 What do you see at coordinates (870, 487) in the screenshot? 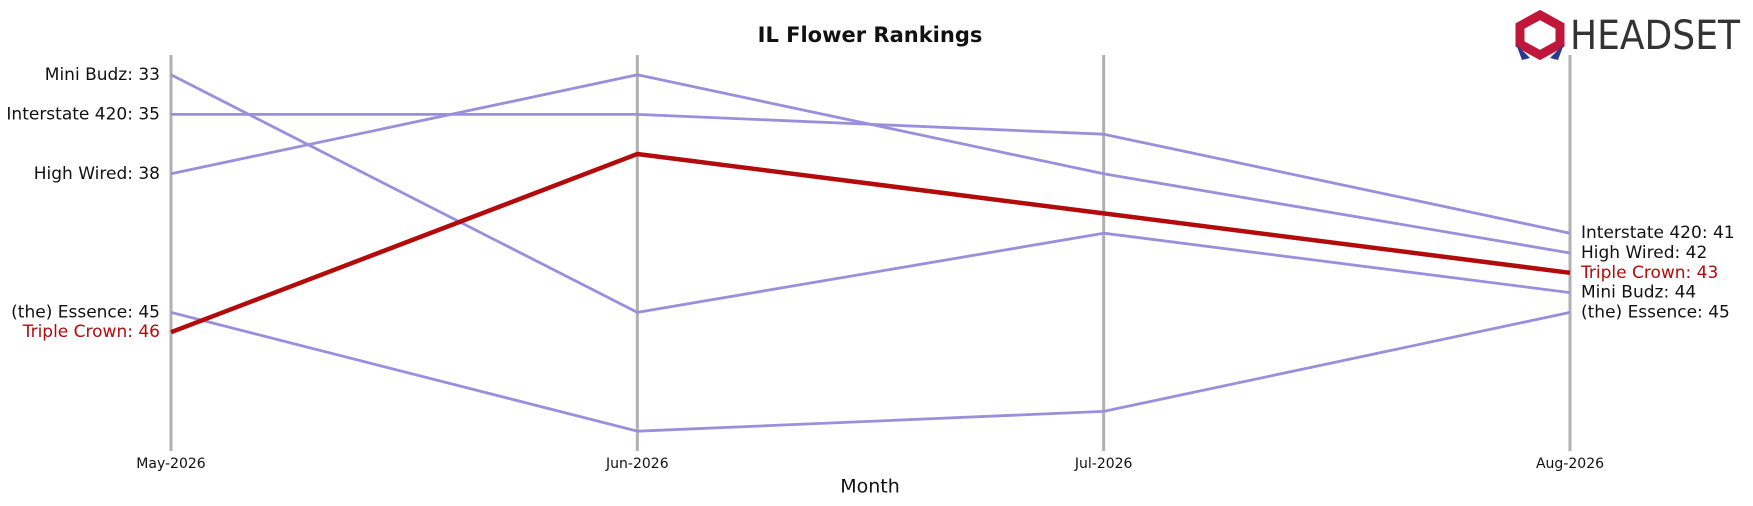
I see `x-axis-title: Month` at bounding box center [870, 487].